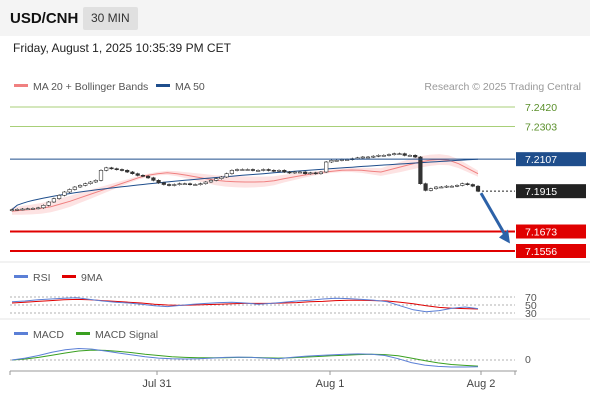 This screenshot has width=590, height=400. I want to click on x-axis-label: Aug 1, so click(330, 384).